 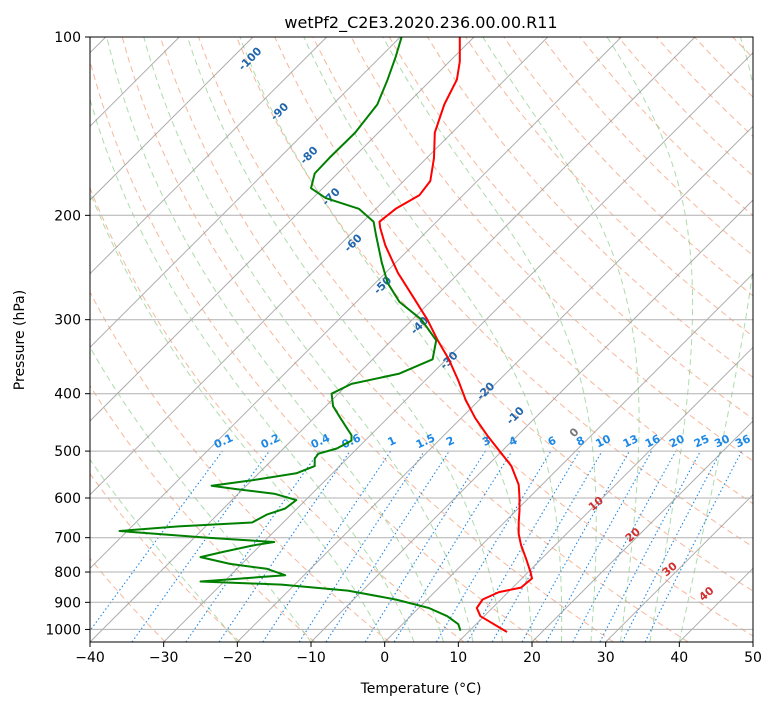 I want to click on x-tick-label: −20, so click(x=238, y=658).